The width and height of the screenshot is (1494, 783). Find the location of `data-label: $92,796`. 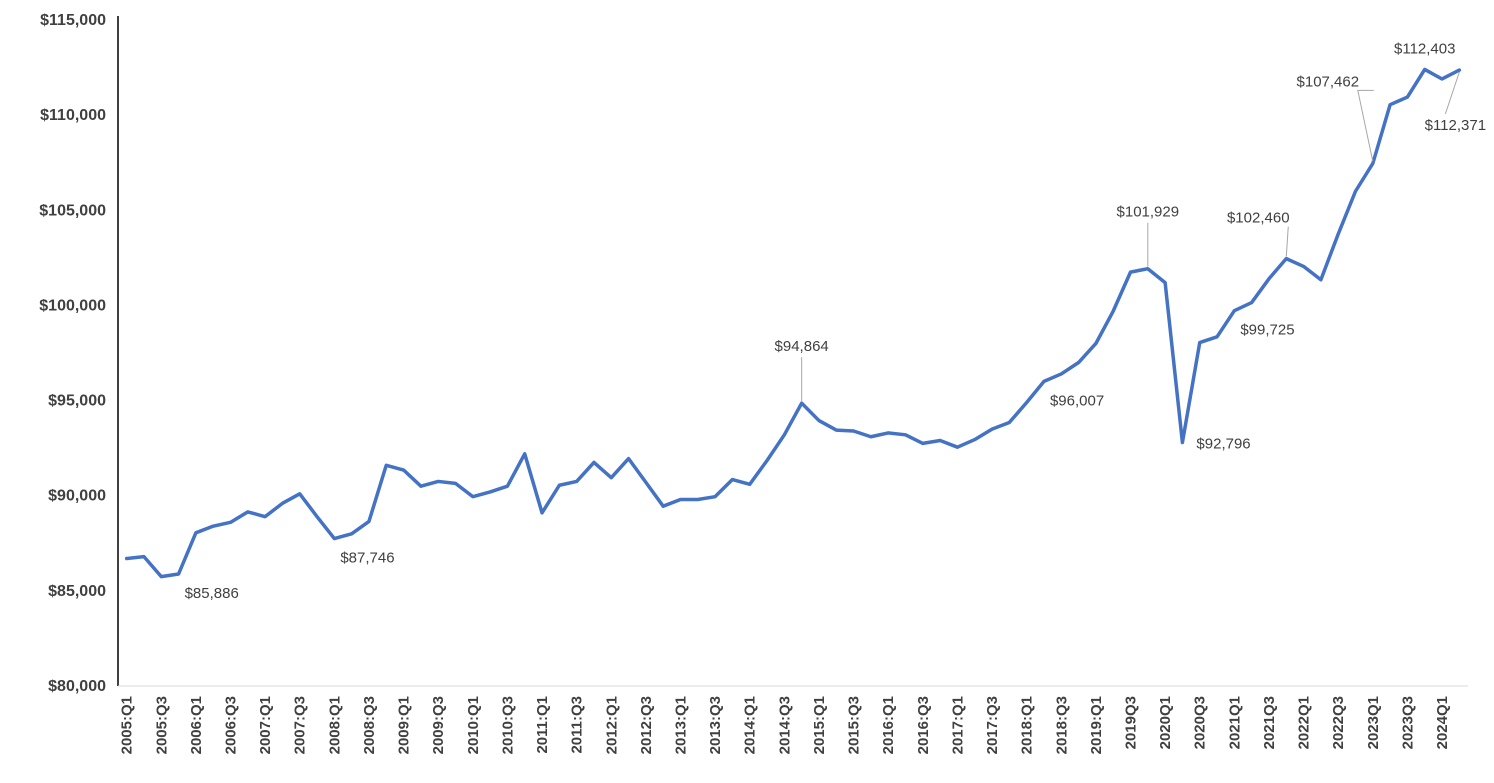

data-label: $92,796 is located at coordinates (1223, 444).